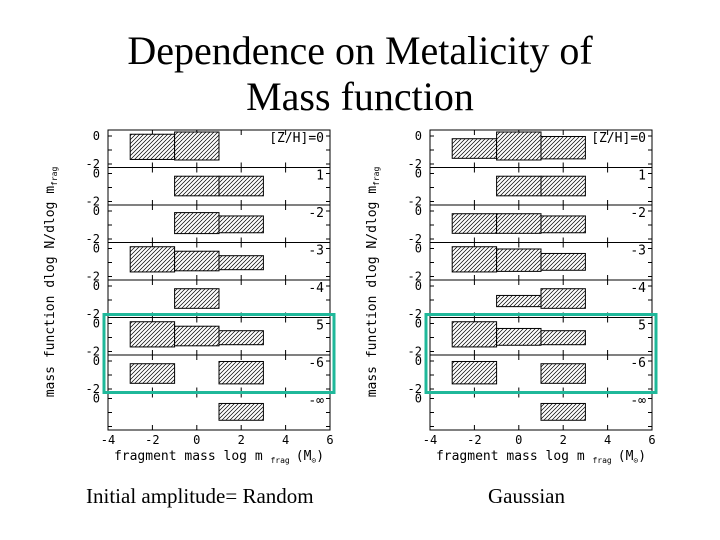 The height and width of the screenshot is (540, 720). What do you see at coordinates (200, 496) in the screenshot?
I see `caption-left: Initial amplitude= Random` at bounding box center [200, 496].